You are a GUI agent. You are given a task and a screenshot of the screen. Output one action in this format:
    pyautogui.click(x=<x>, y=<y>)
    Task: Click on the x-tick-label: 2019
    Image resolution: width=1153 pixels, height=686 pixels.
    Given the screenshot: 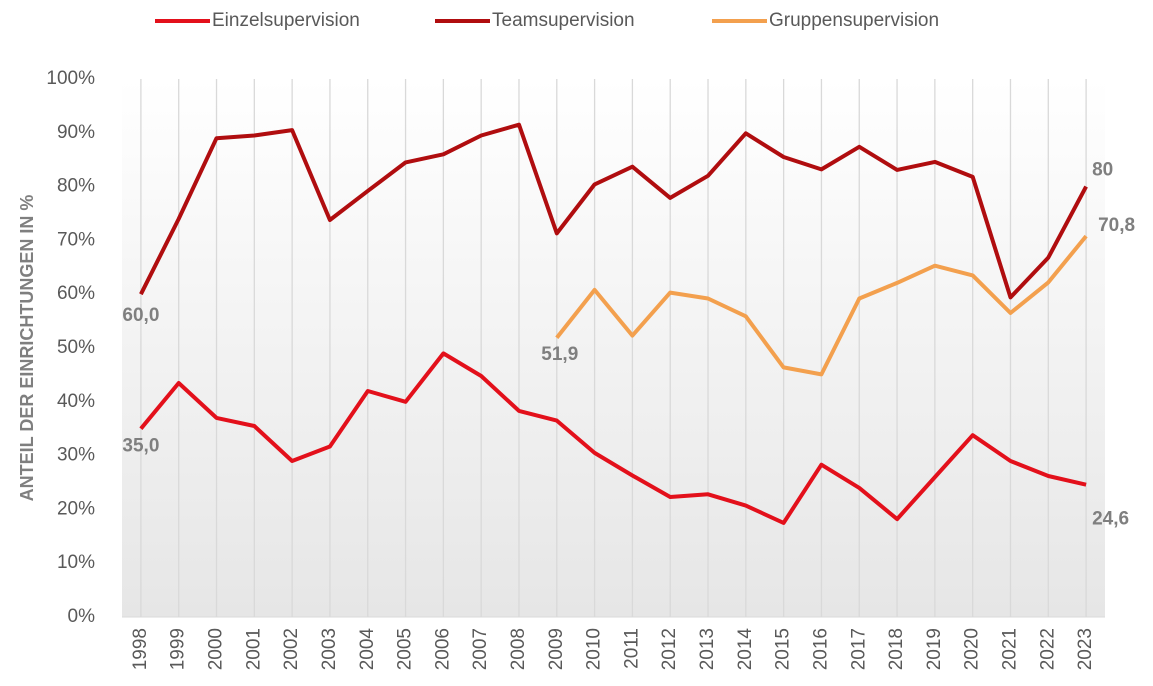 What is the action you would take?
    pyautogui.click(x=934, y=649)
    